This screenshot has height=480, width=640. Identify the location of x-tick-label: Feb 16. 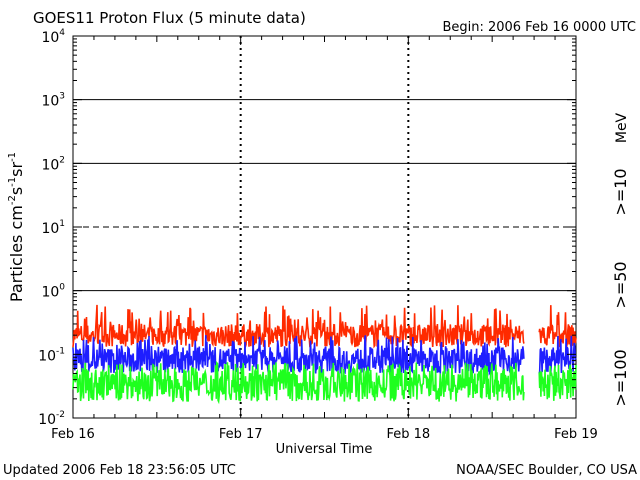
(73, 434).